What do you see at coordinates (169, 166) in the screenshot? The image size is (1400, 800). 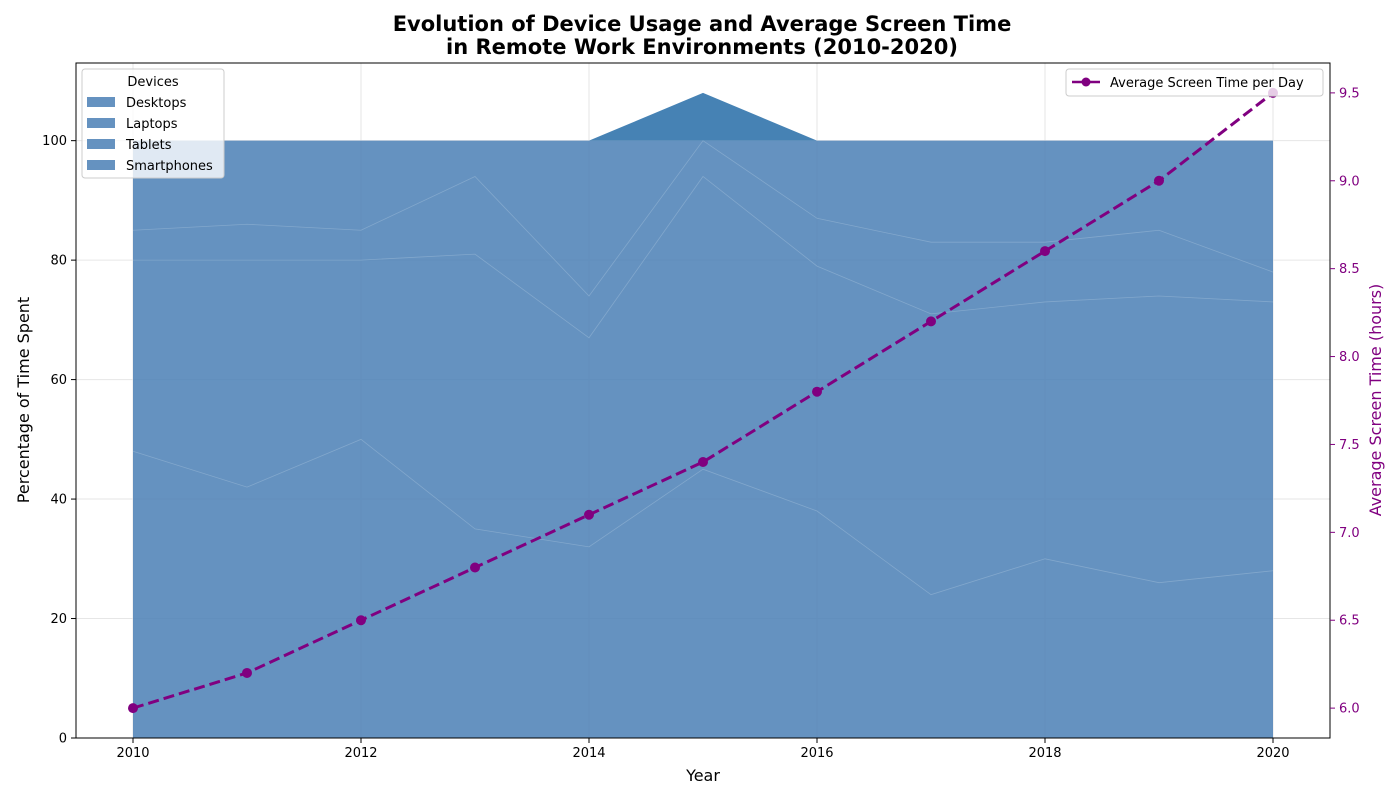 I see `legend-label-smartphones: Smartphones` at bounding box center [169, 166].